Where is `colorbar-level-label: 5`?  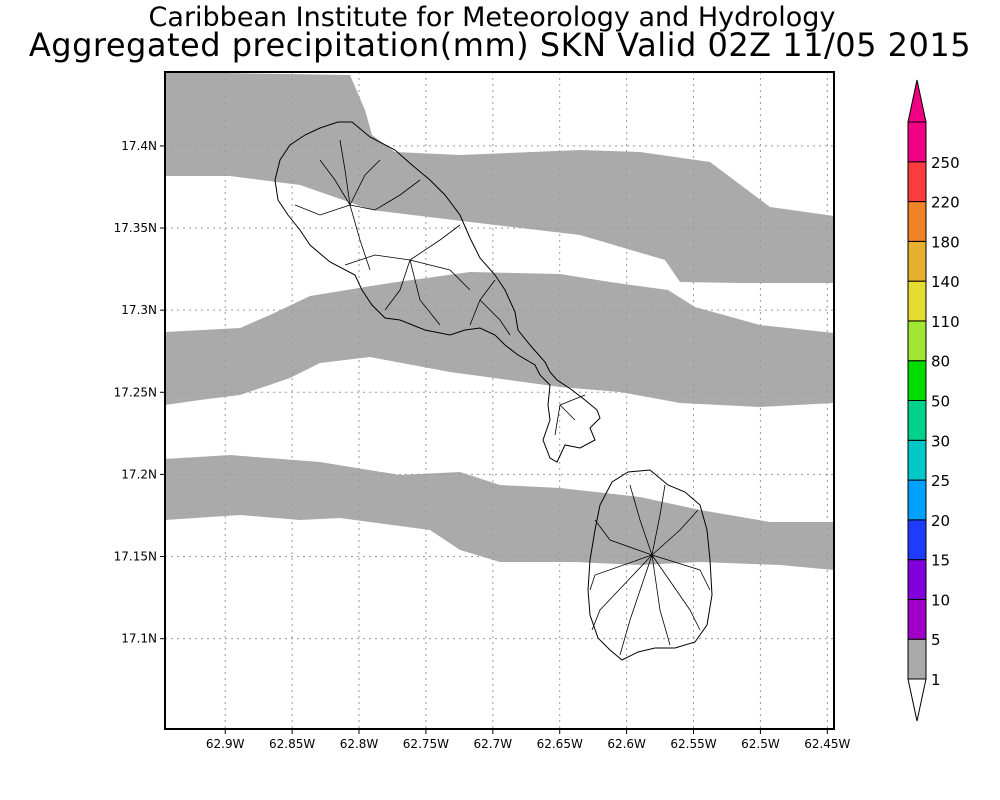 colorbar-level-label: 5 is located at coordinates (936, 640).